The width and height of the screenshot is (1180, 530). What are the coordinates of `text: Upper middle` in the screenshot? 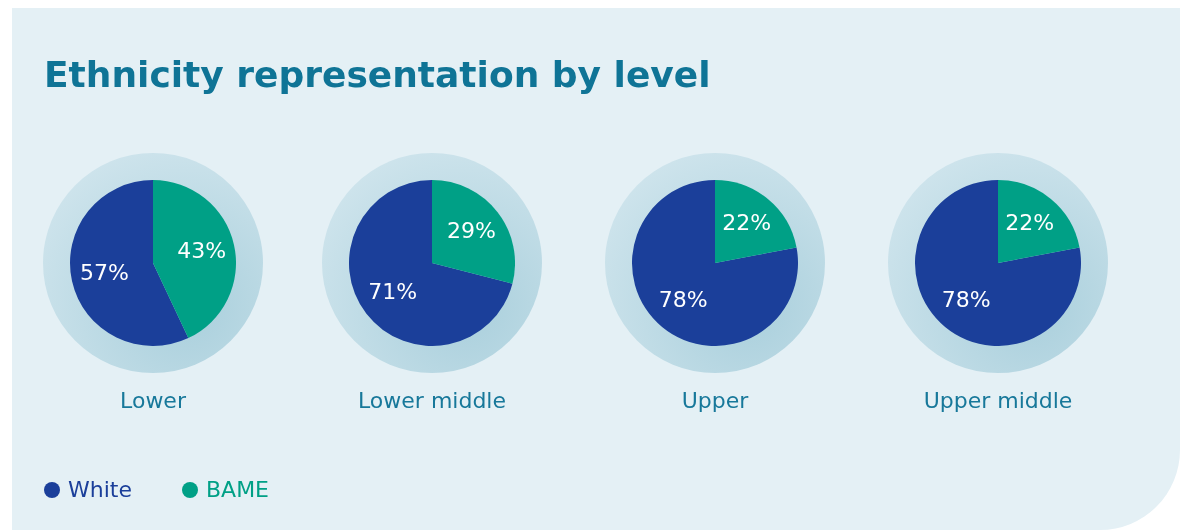 It's located at (998, 400).